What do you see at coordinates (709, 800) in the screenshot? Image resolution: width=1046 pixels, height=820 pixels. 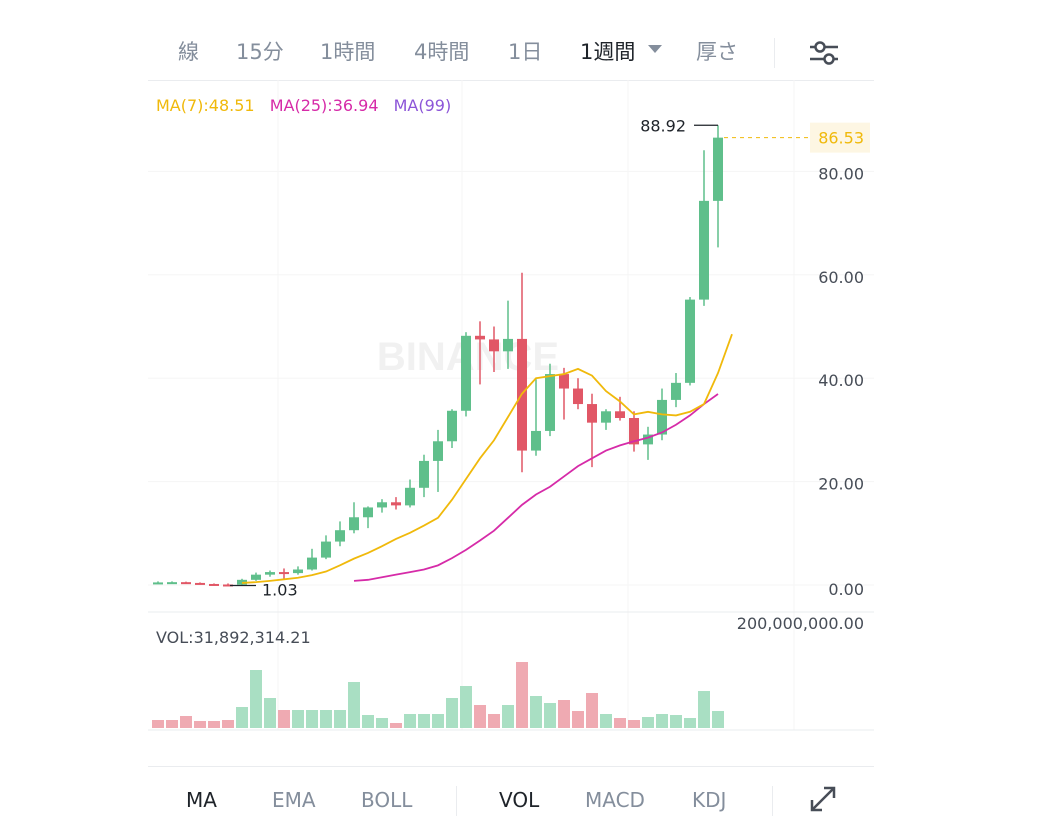 I see `indicator-kdj: KDJ` at bounding box center [709, 800].